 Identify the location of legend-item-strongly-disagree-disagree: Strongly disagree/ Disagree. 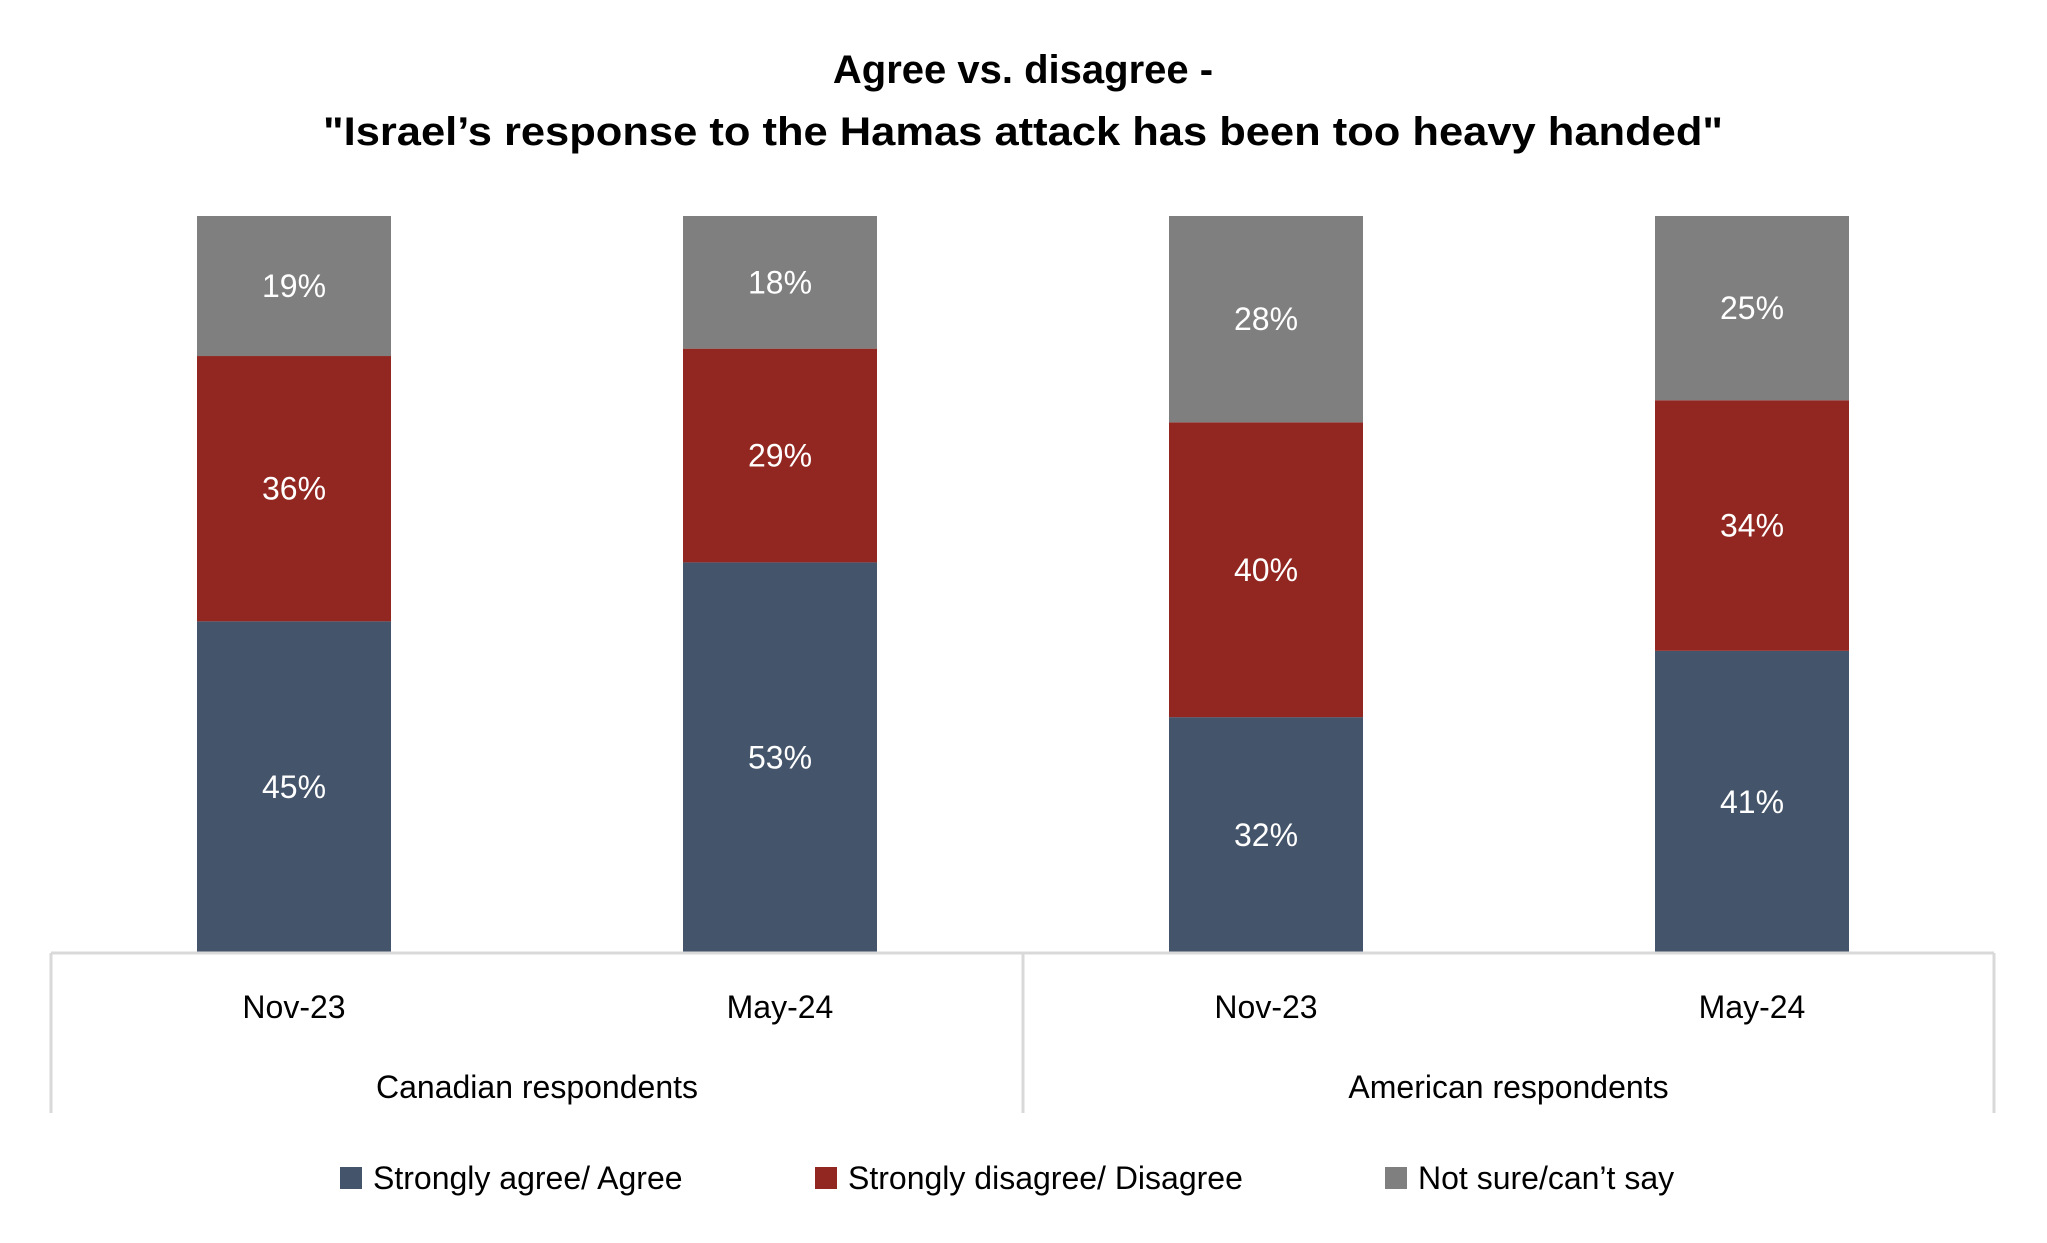
(1029, 1178).